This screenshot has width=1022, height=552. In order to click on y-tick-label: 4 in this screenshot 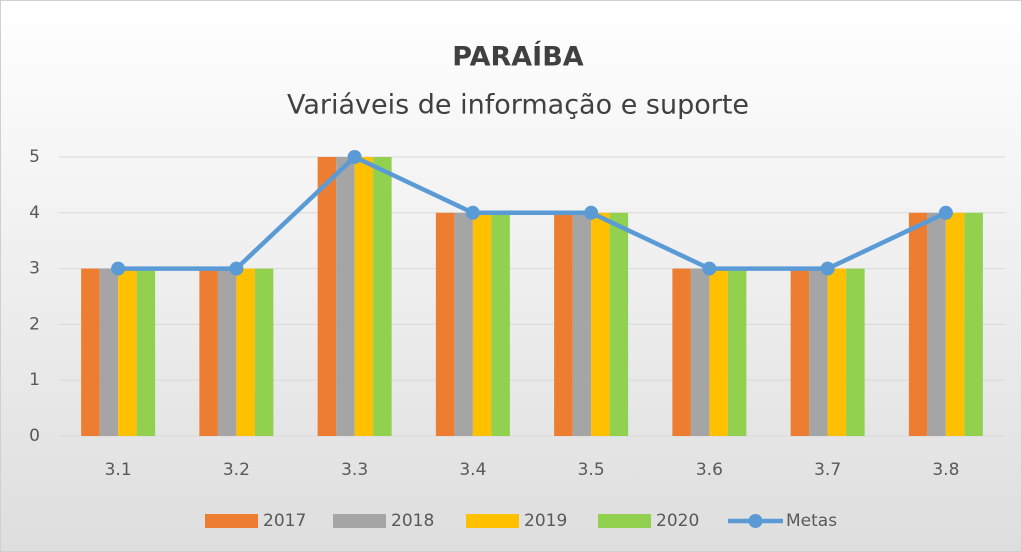, I will do `click(34, 213)`.